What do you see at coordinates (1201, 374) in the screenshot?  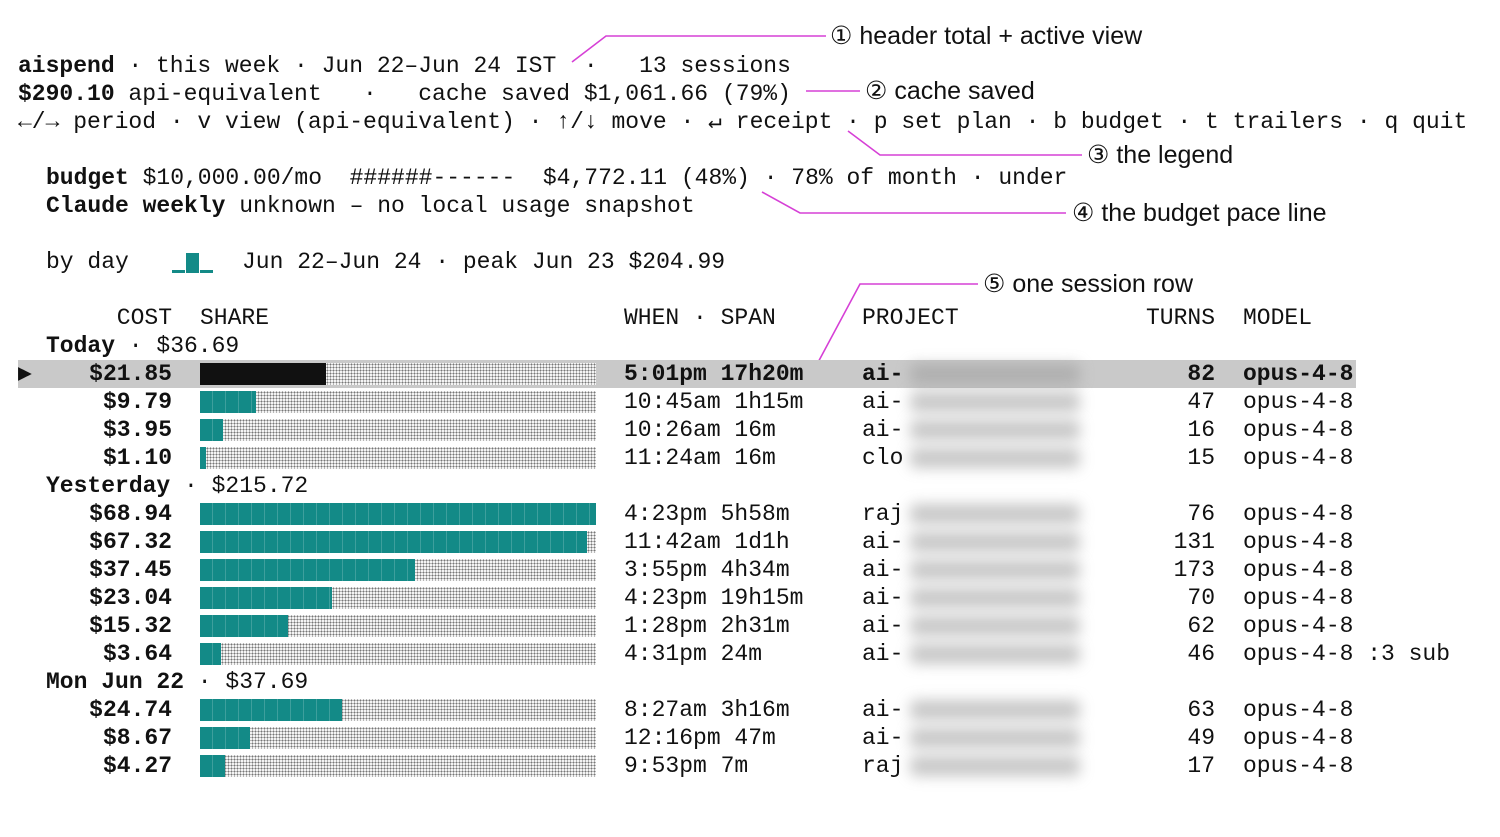 I see `session-turns: 82` at bounding box center [1201, 374].